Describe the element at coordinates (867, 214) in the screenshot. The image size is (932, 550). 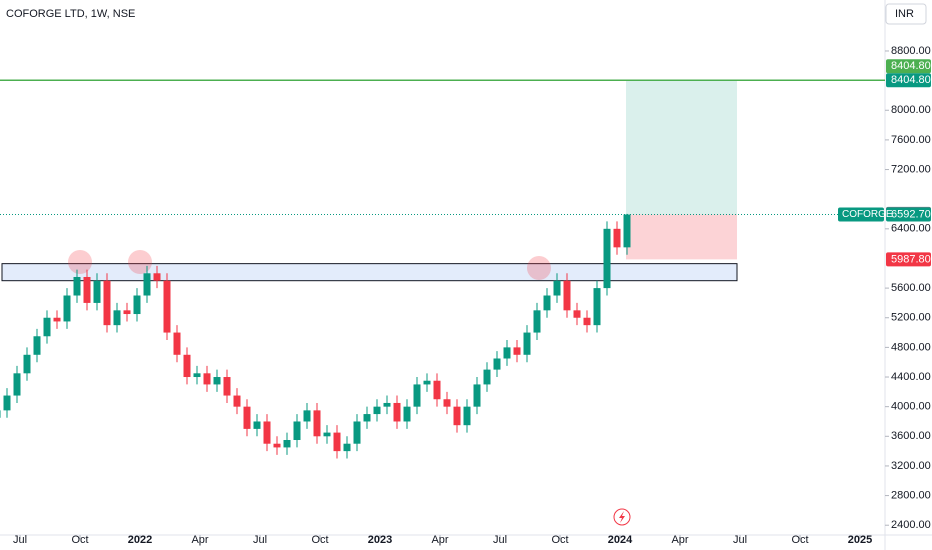
I see `symbol-label: COFORGE` at that location.